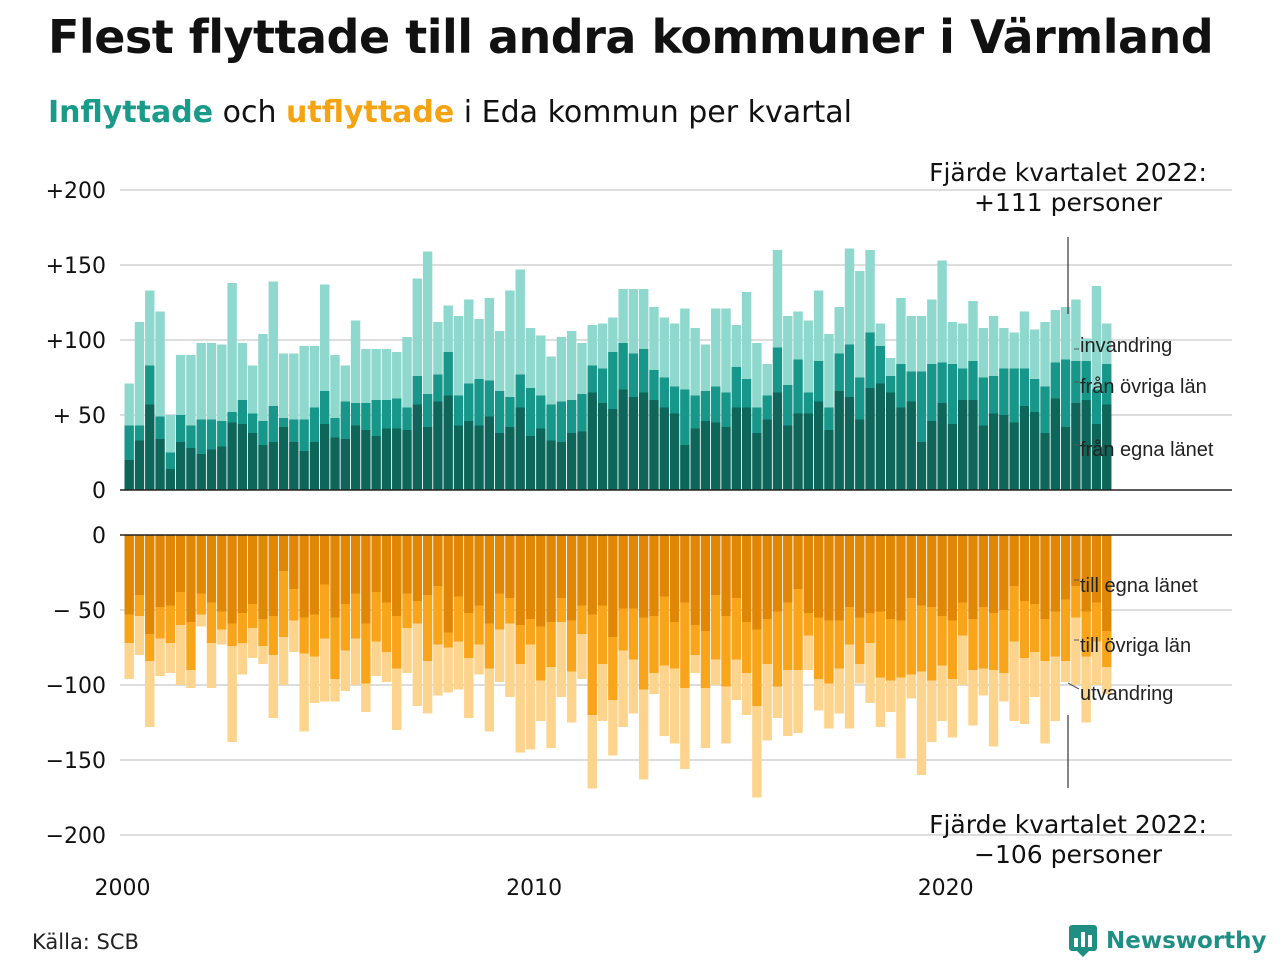 The height and width of the screenshot is (960, 1280). Describe the element at coordinates (79, 611) in the screenshot. I see `y-tick-label: − 50` at that location.